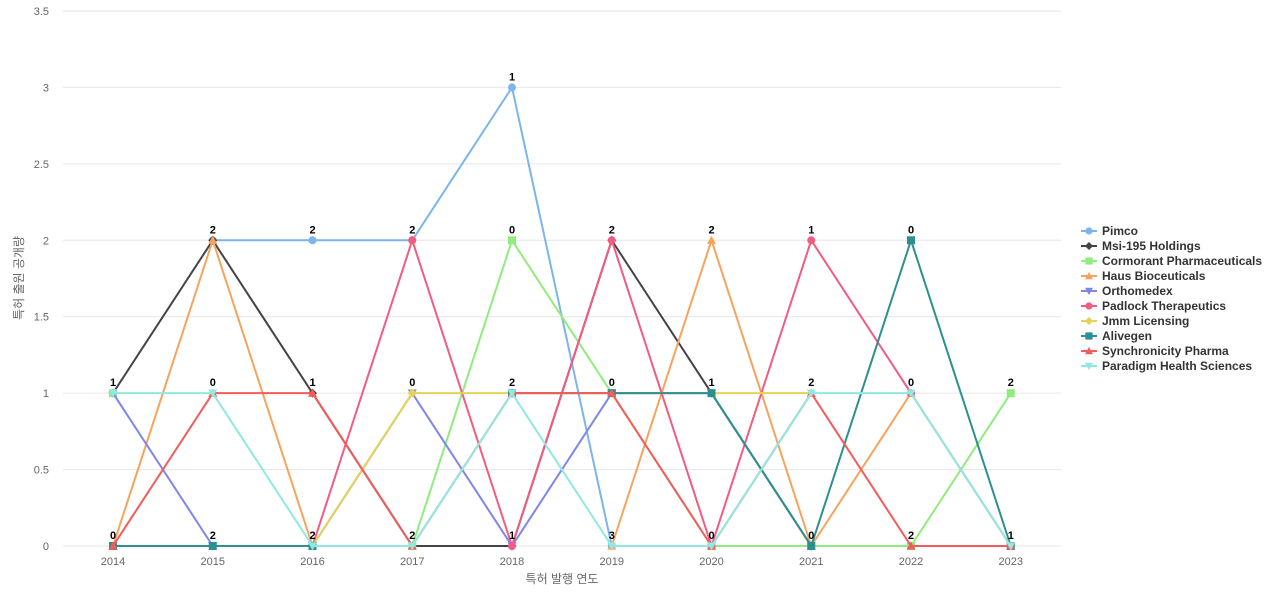 The width and height of the screenshot is (1280, 600). What do you see at coordinates (562, 578) in the screenshot?
I see `x-axis-title: 특허 발행 연도` at bounding box center [562, 578].